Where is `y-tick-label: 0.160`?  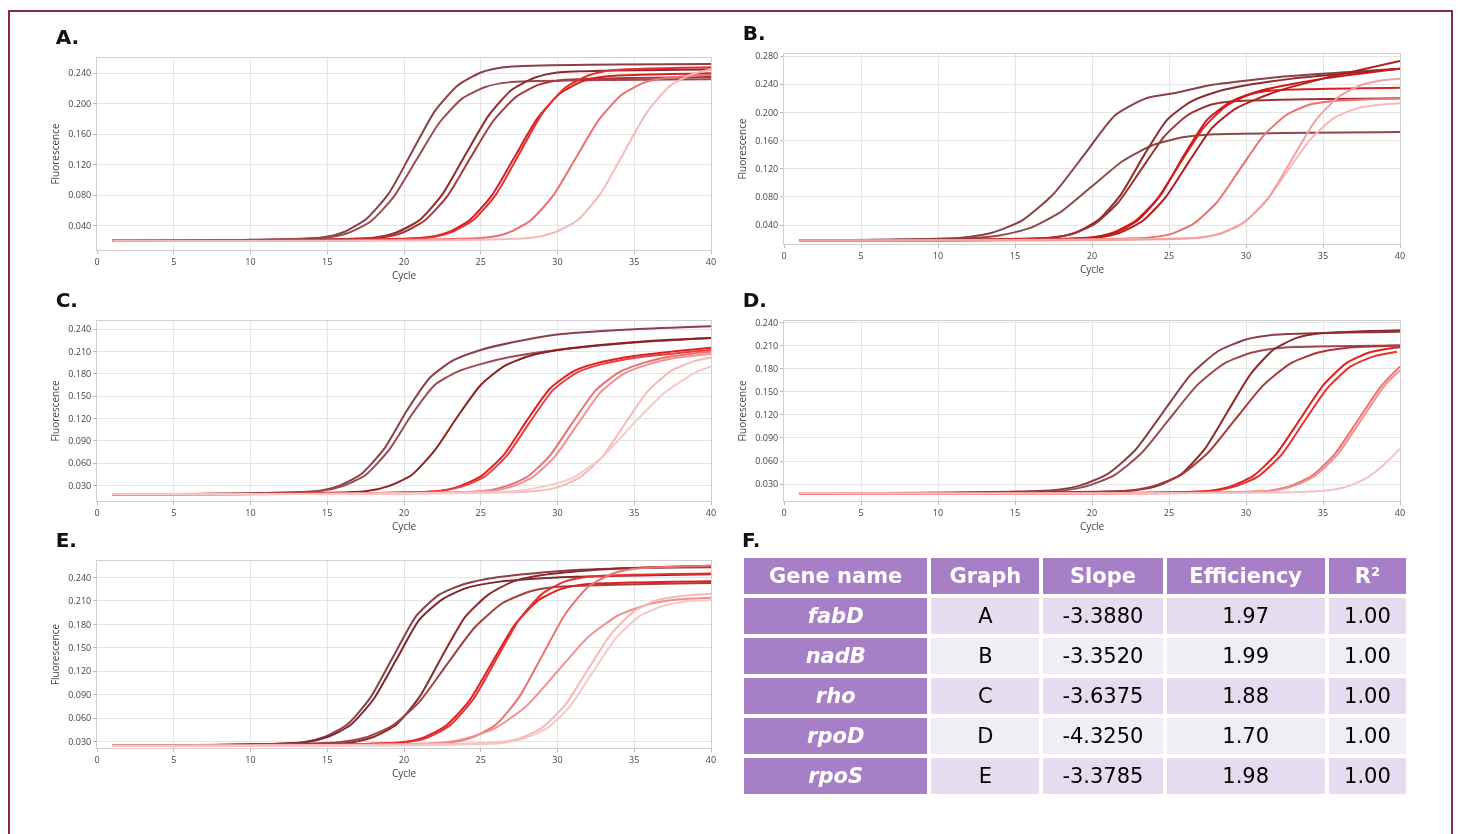 y-tick-label: 0.160 is located at coordinates (80, 134).